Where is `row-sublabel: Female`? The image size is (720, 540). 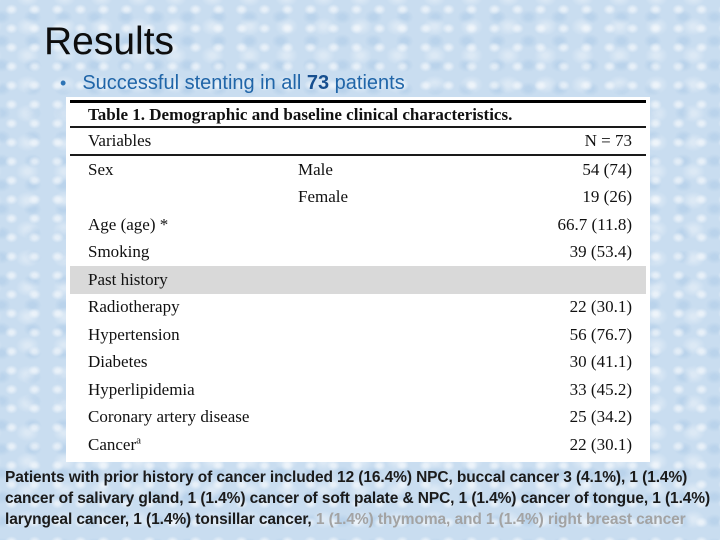 row-sublabel: Female is located at coordinates (323, 197).